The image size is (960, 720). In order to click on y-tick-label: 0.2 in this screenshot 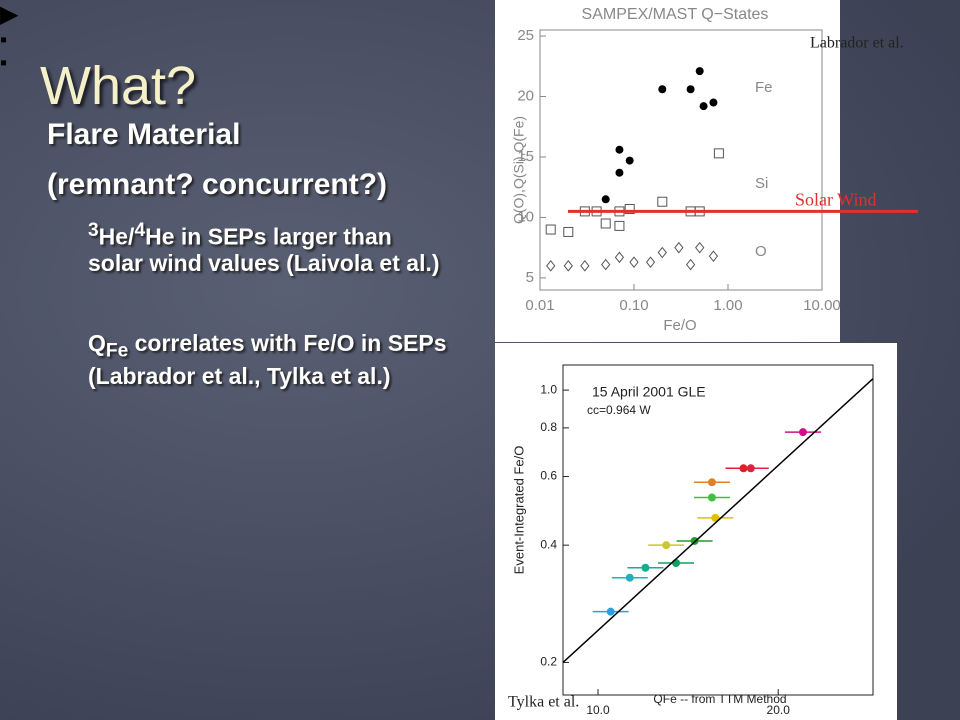, I will do `click(548, 662)`.